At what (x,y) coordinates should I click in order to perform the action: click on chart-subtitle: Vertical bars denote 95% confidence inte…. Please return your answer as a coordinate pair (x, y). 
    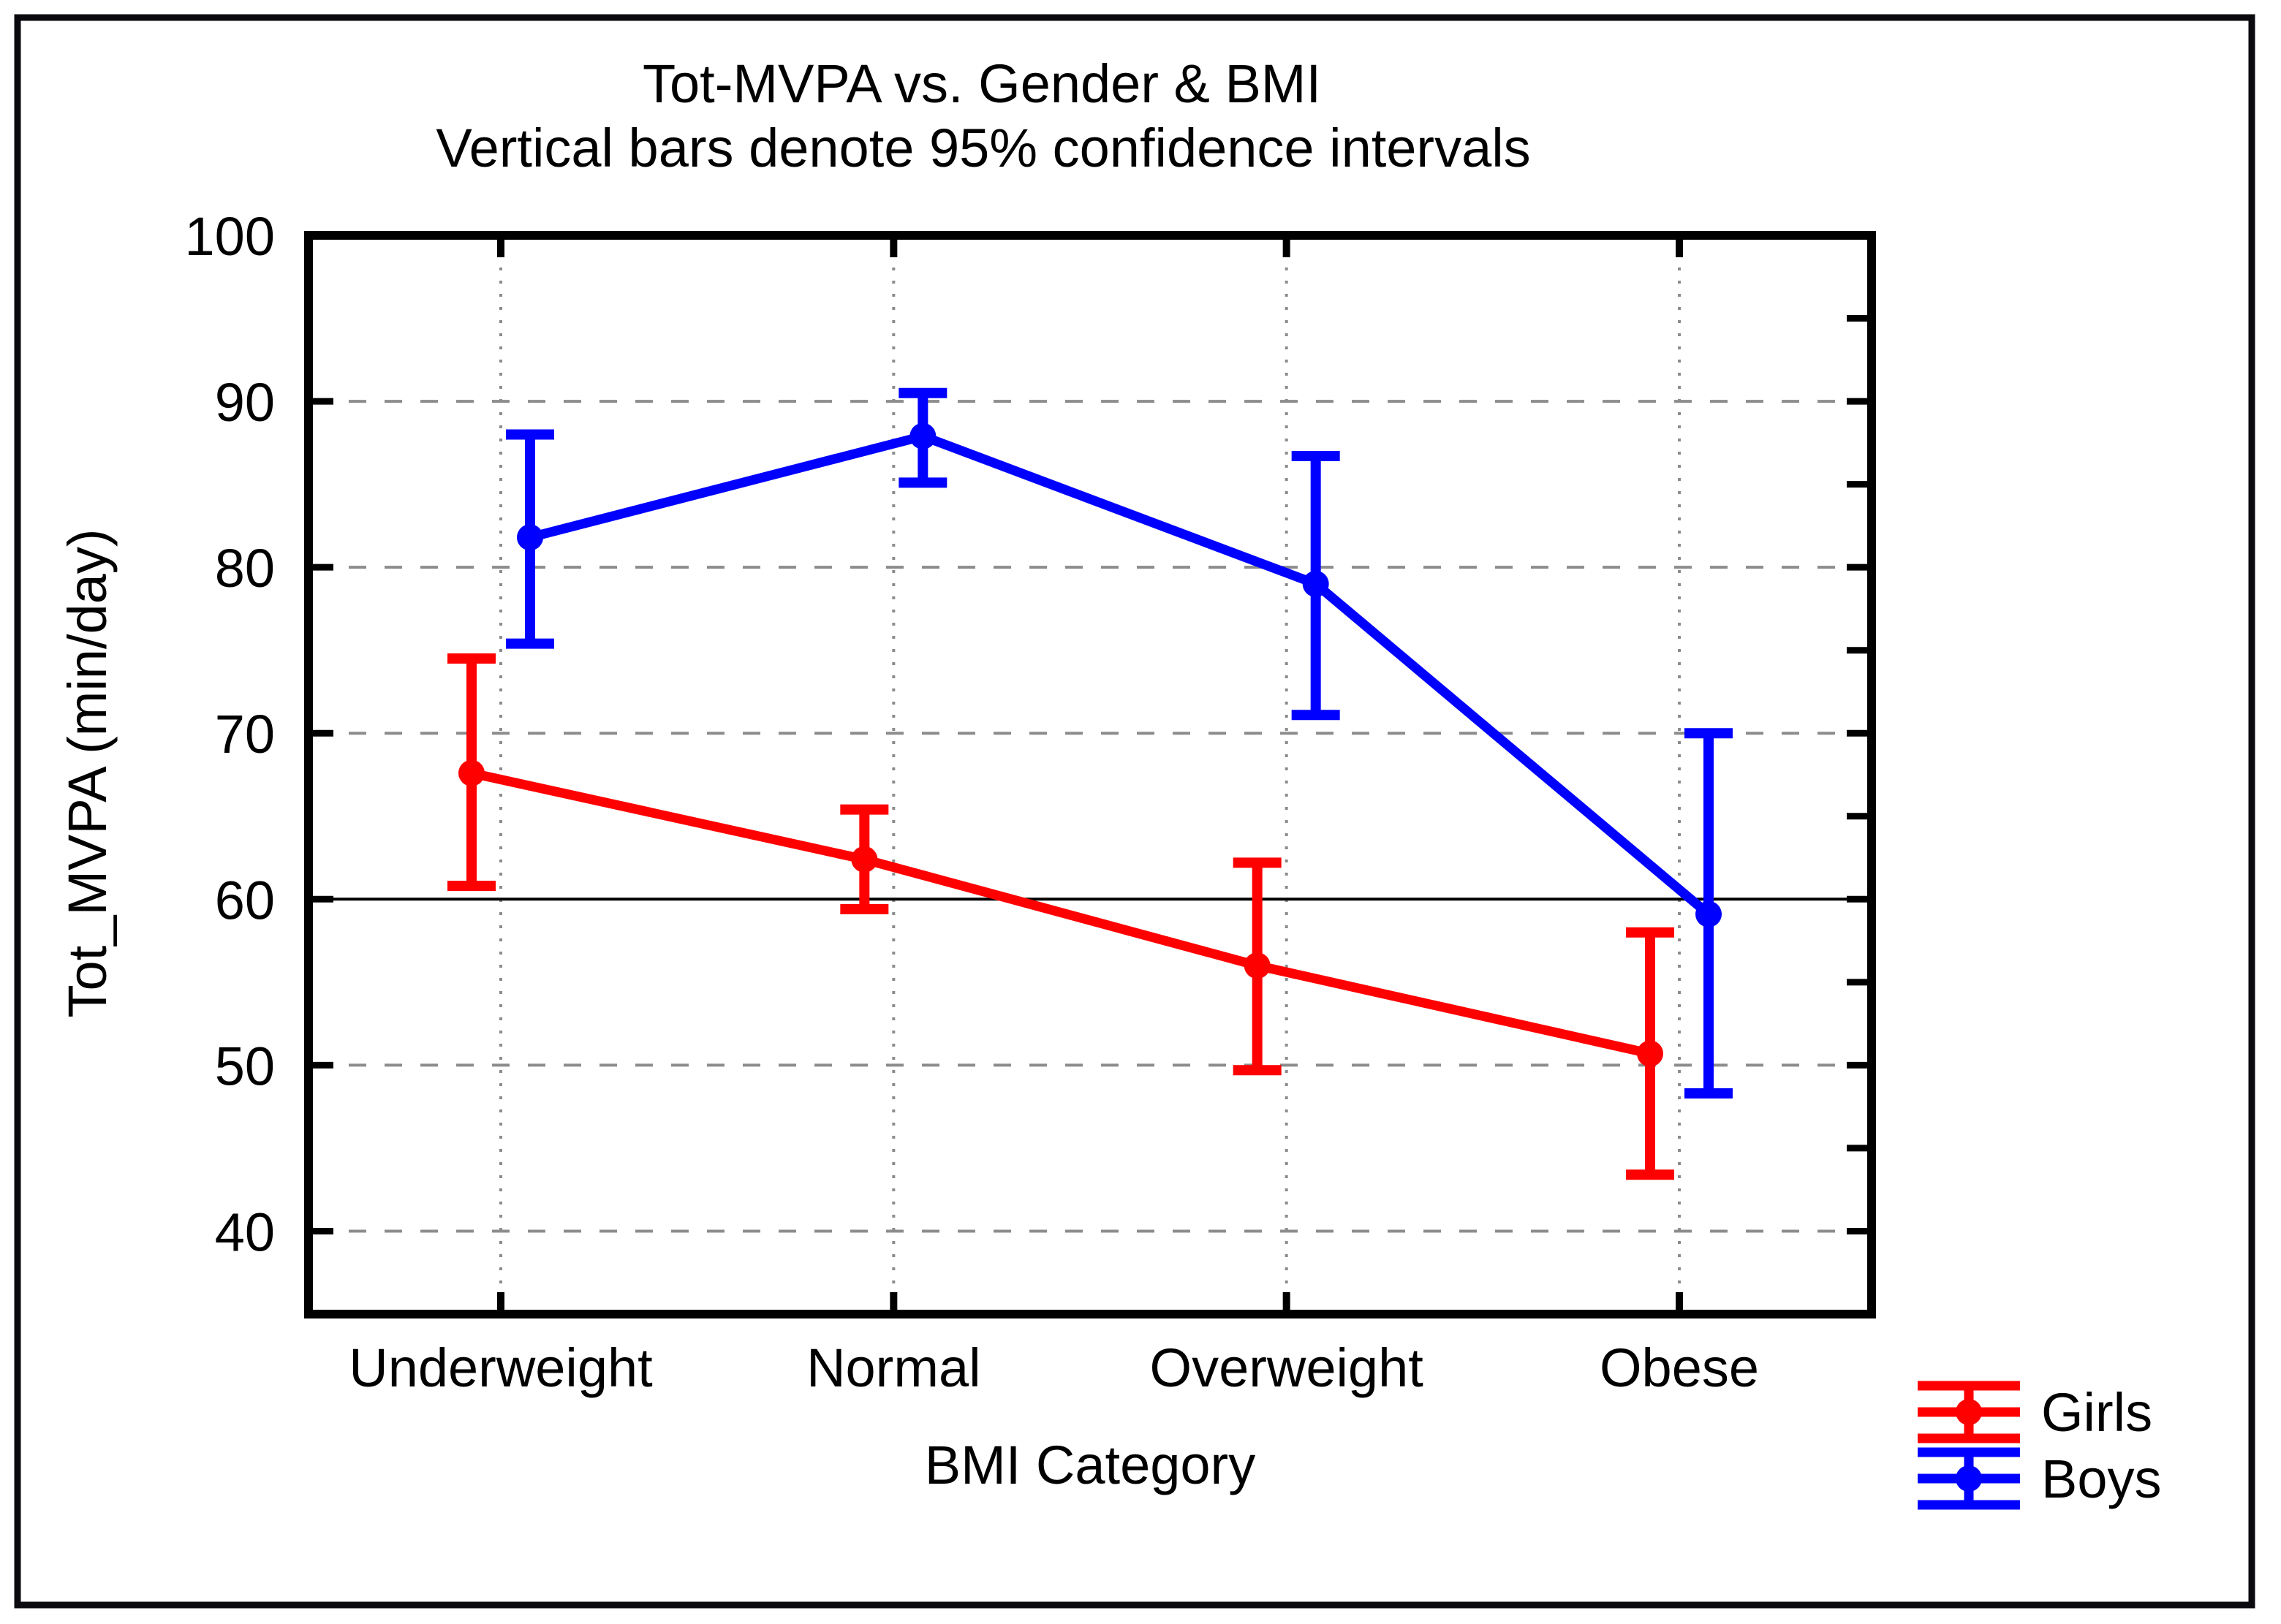
    Looking at the image, I should click on (983, 148).